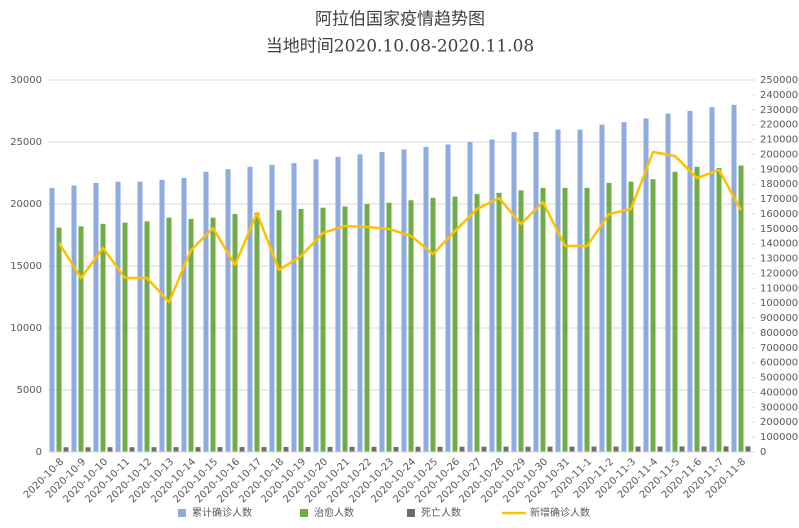  What do you see at coordinates (779, 392) in the screenshot?
I see `y2-tick-label: 400000` at bounding box center [779, 392].